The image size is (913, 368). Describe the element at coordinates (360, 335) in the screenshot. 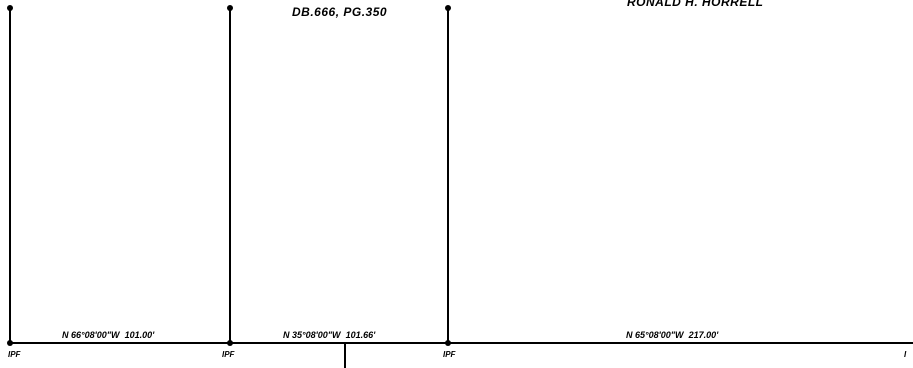

I see `distance-text: 101.66'` at that location.